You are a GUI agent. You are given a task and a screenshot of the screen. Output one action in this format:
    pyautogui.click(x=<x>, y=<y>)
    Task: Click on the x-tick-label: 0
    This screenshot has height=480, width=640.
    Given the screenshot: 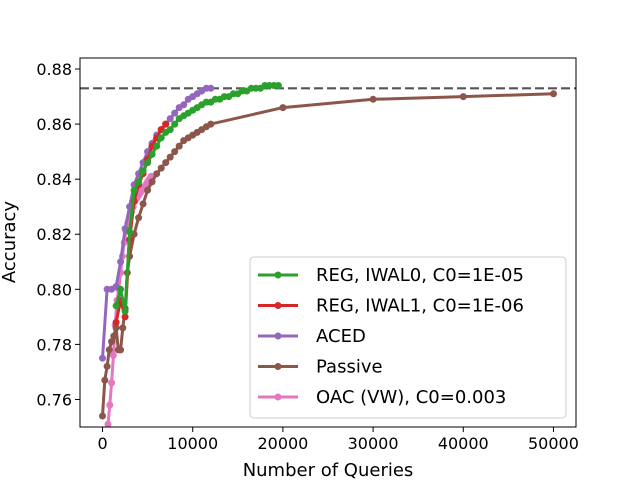 What is the action you would take?
    pyautogui.click(x=102, y=443)
    